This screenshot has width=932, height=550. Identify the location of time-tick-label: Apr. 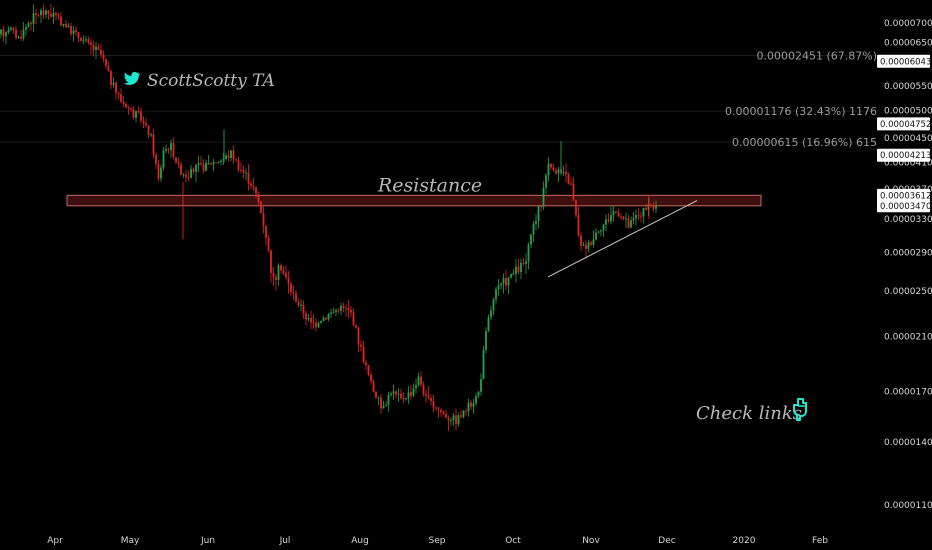
(55, 541).